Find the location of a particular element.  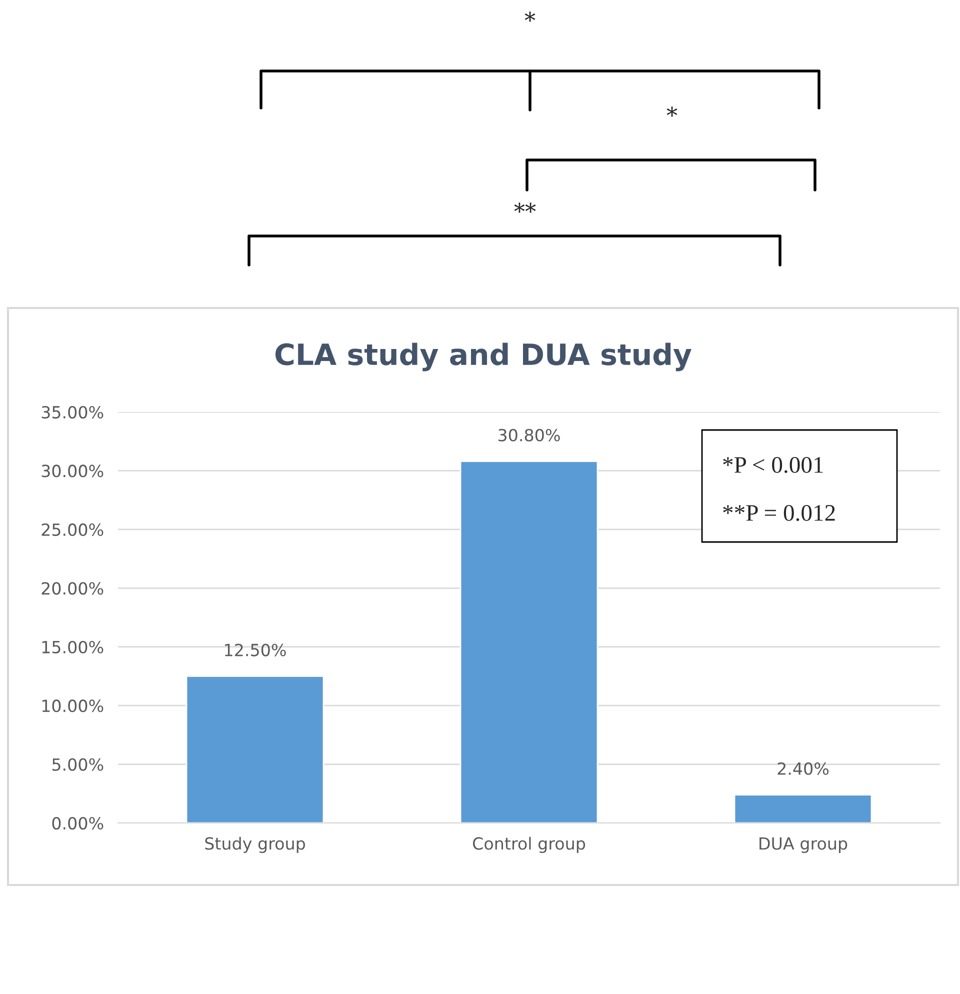

x-tick-label: DUA group is located at coordinates (804, 845).